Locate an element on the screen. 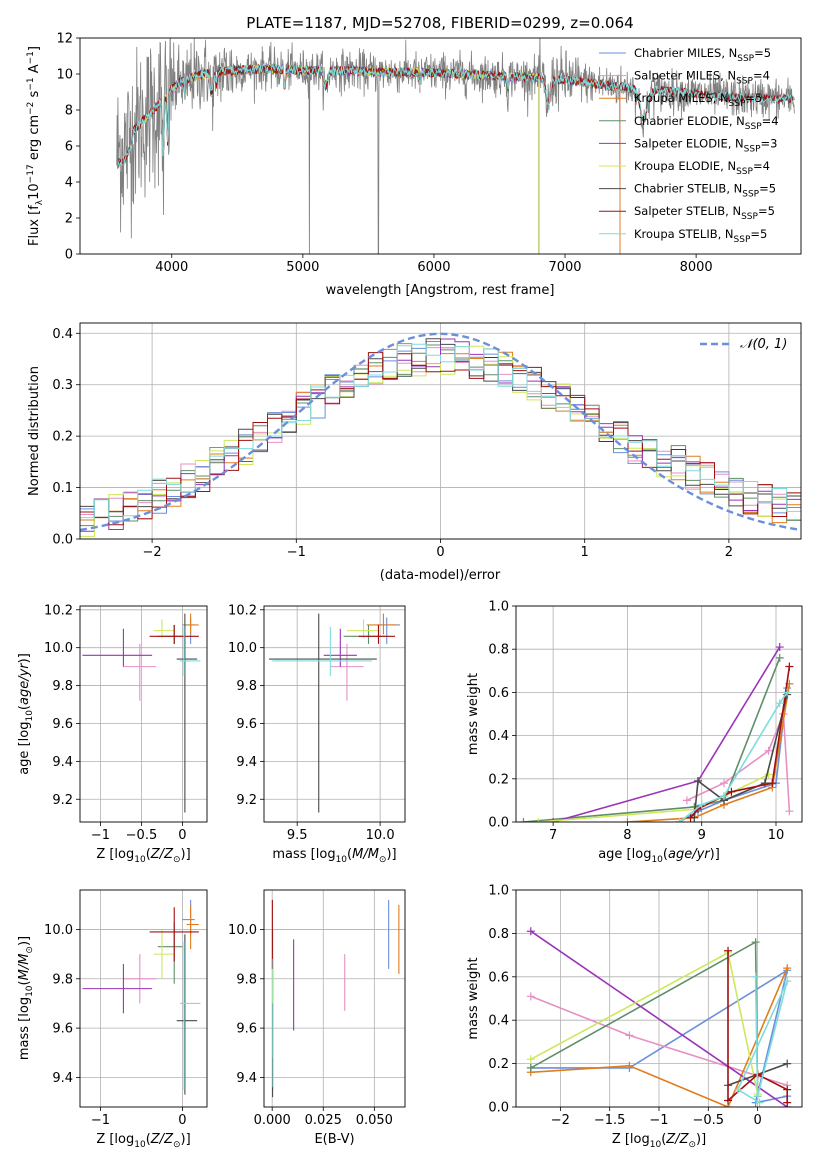 This screenshot has width=819, height=1170. x-tick-label: −2 is located at coordinates (560, 1120).